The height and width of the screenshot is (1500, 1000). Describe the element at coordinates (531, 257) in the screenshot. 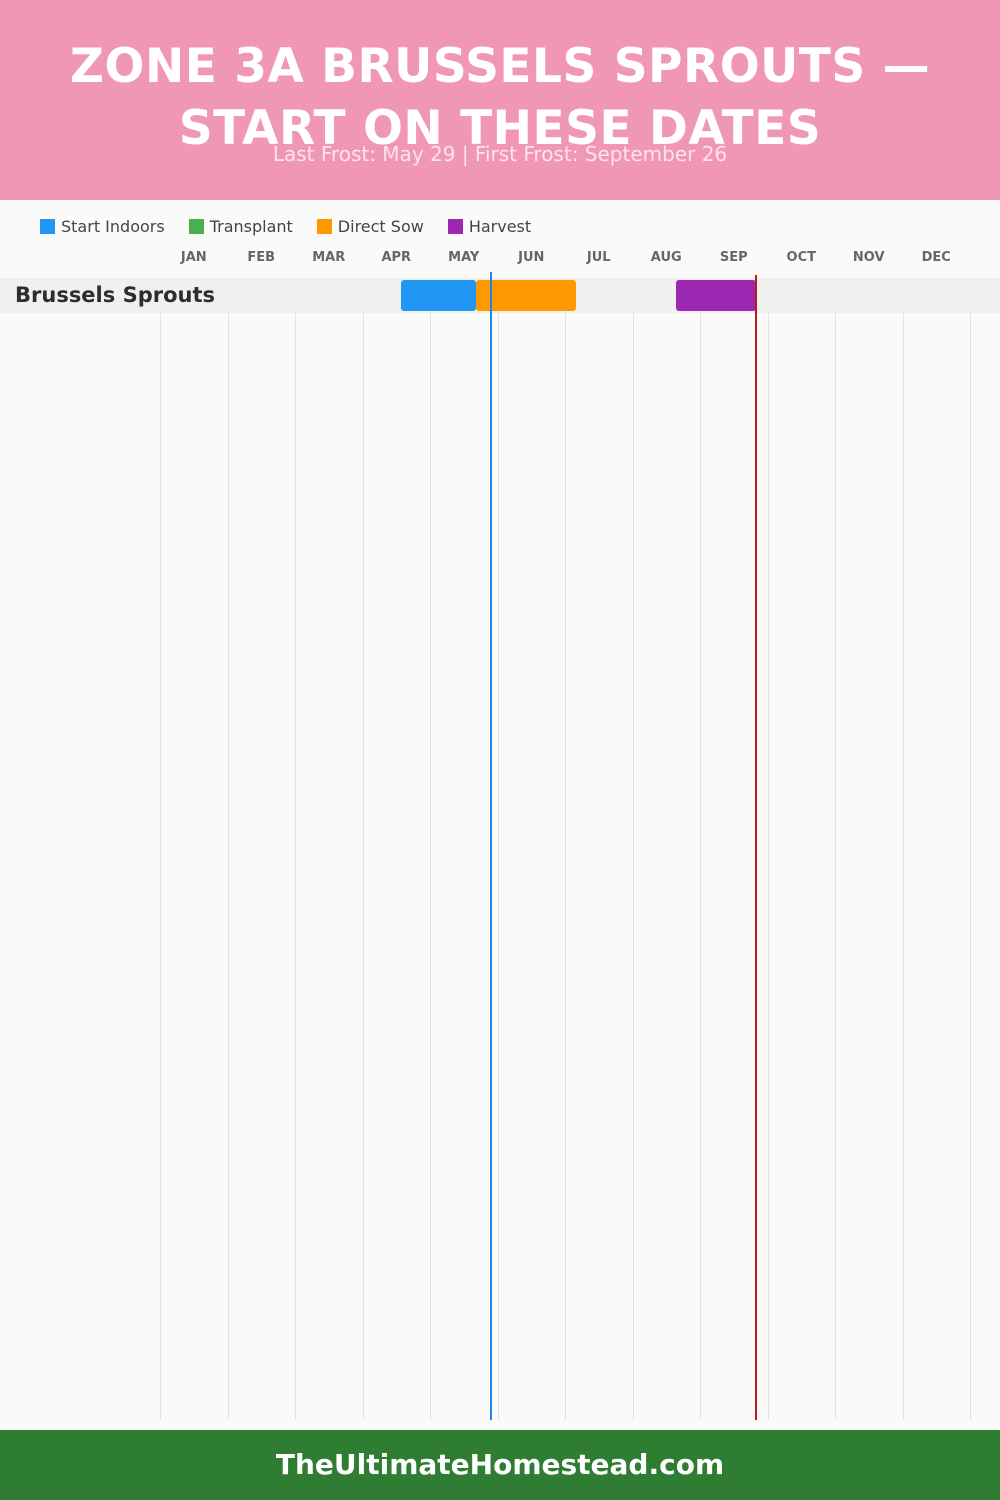

I see `month-label-jun: JUN` at that location.